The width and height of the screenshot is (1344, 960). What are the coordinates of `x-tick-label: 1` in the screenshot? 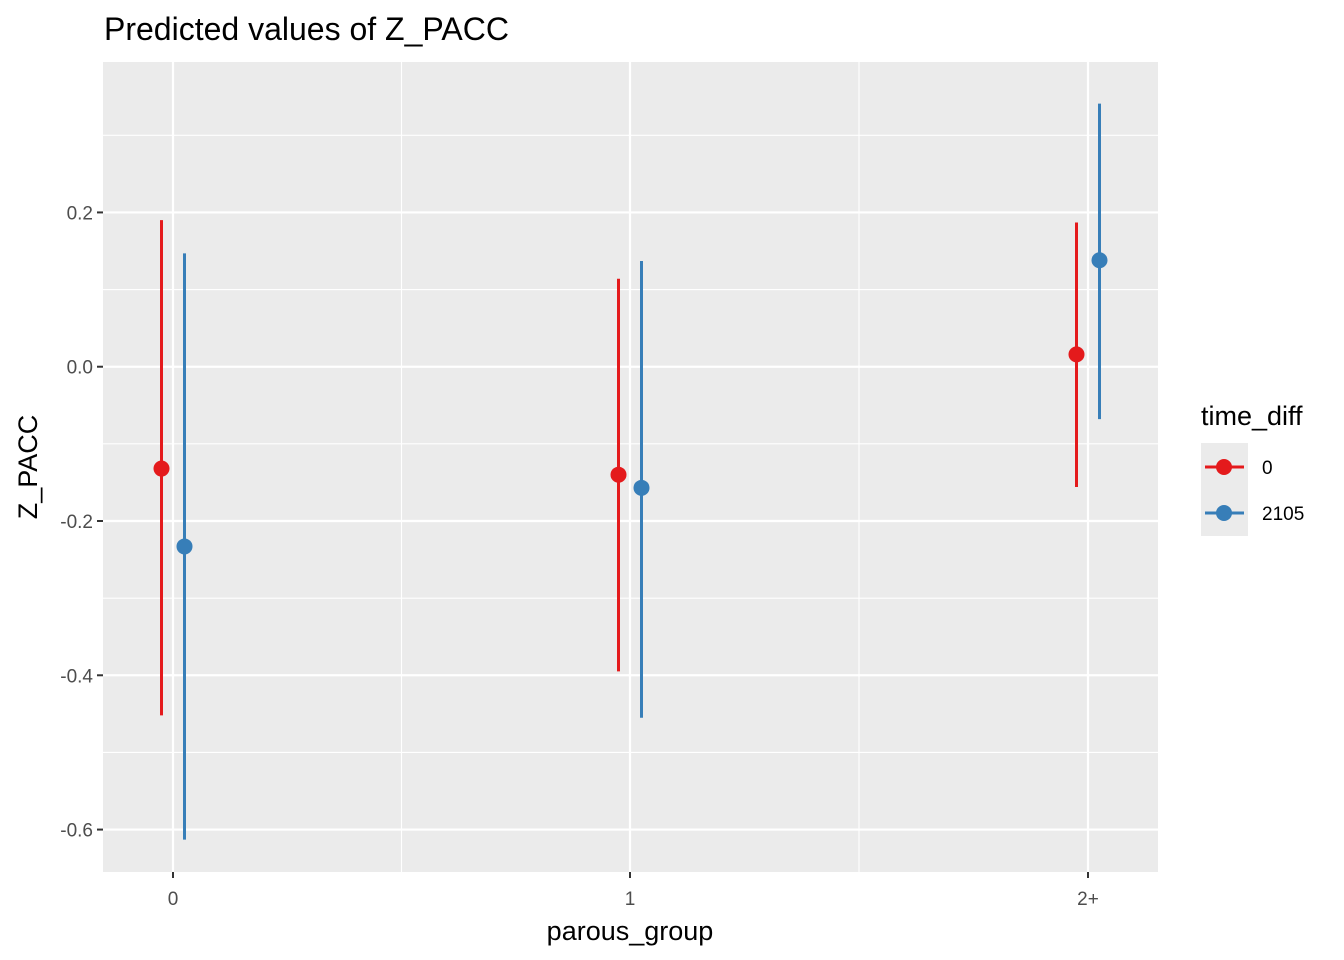 It's located at (630, 899).